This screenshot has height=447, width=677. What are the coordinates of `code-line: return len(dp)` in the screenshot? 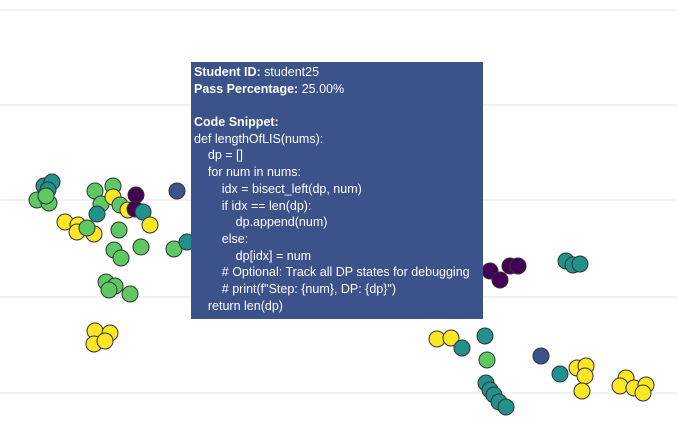 It's located at (238, 305).